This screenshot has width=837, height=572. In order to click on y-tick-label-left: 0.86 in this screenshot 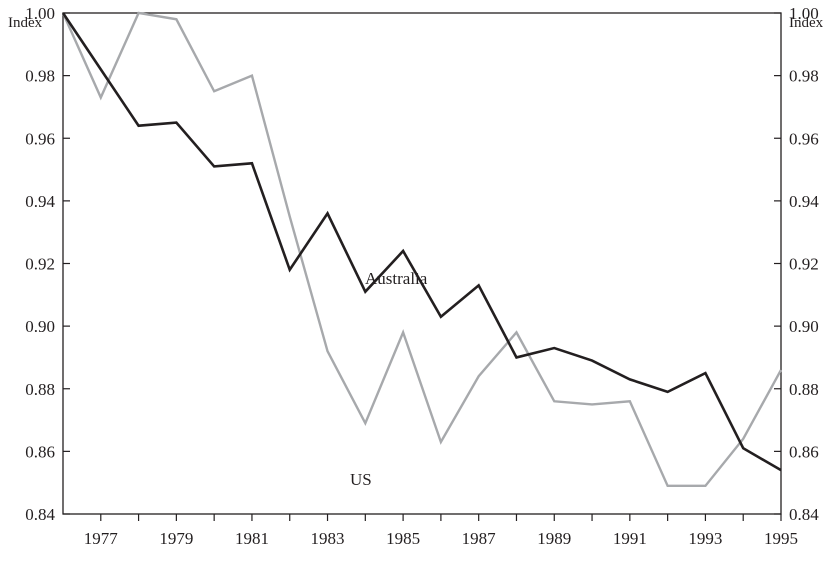, I will do `click(40, 451)`.